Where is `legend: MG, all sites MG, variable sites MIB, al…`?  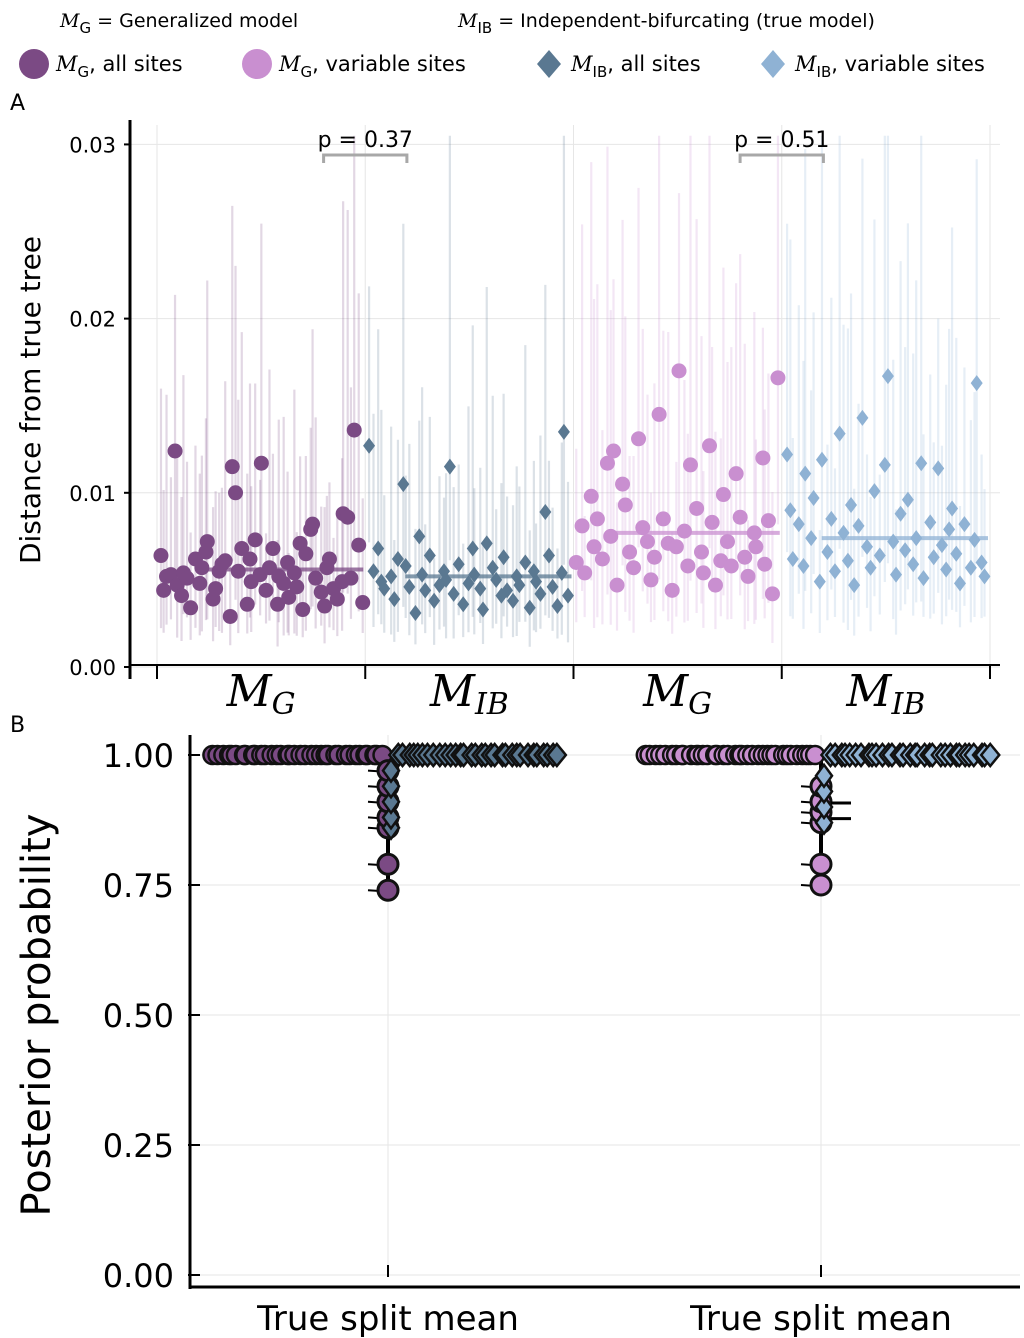 legend: MG, all sites MG, variable sites MIB, al… is located at coordinates (502, 65).